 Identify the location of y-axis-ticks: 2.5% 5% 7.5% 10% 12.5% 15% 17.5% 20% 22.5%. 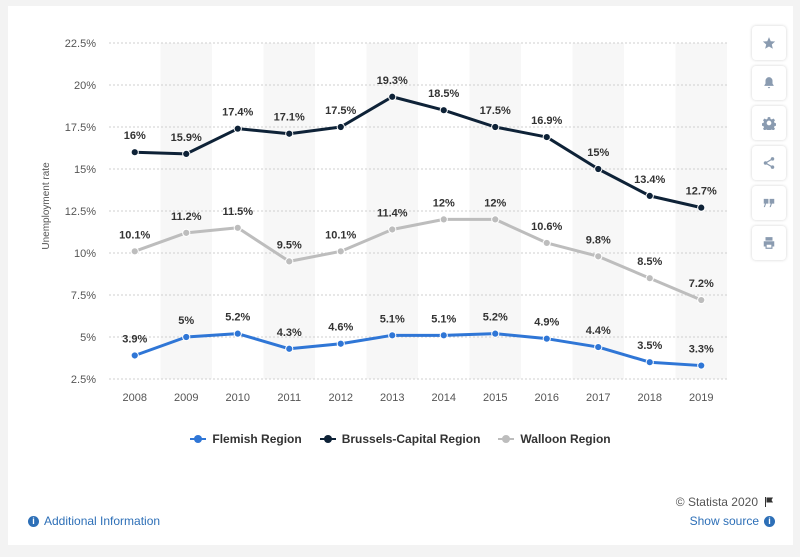
(80, 212).